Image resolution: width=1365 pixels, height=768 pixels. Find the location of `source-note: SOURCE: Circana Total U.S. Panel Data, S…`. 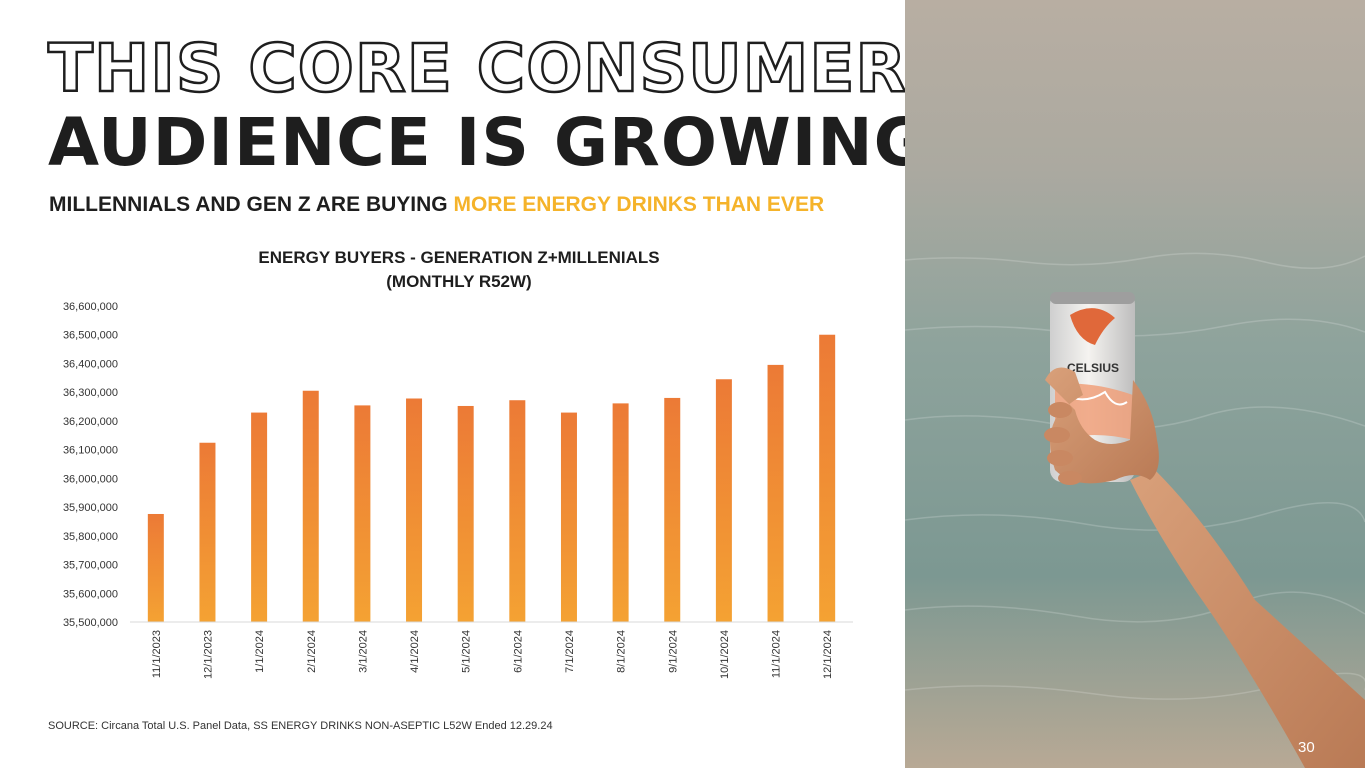

source-note: SOURCE: Circana Total U.S. Panel Data, S… is located at coordinates (300, 726).